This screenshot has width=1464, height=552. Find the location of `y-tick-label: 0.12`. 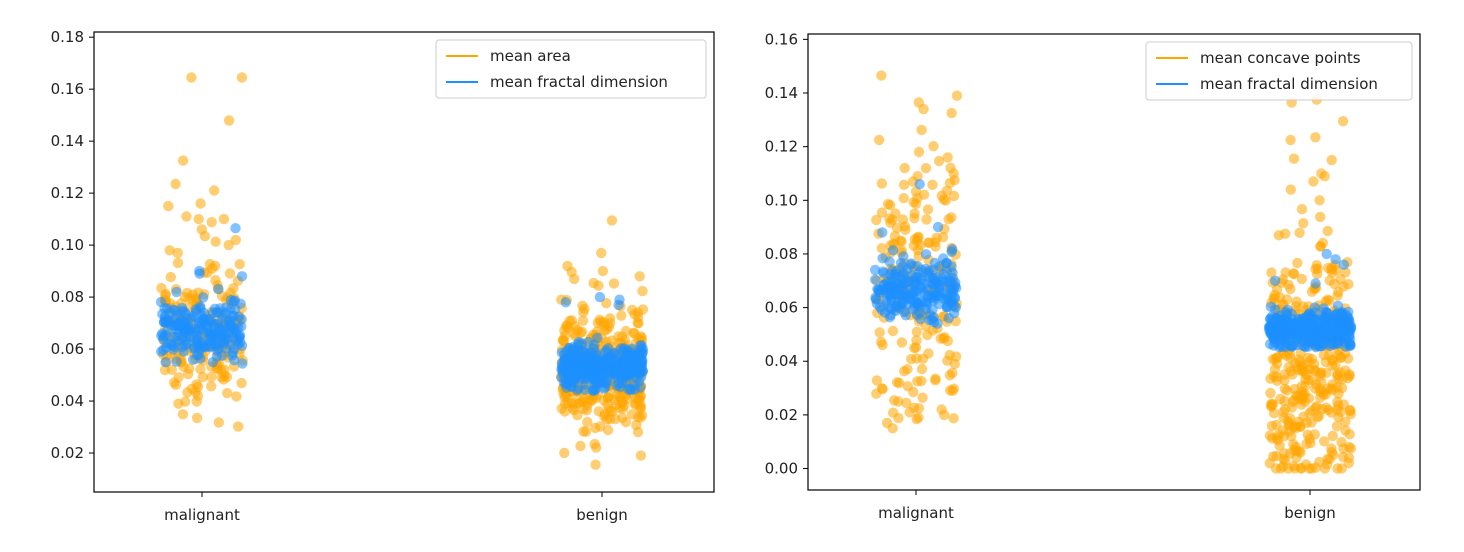

y-tick-label: 0.12 is located at coordinates (67, 193).